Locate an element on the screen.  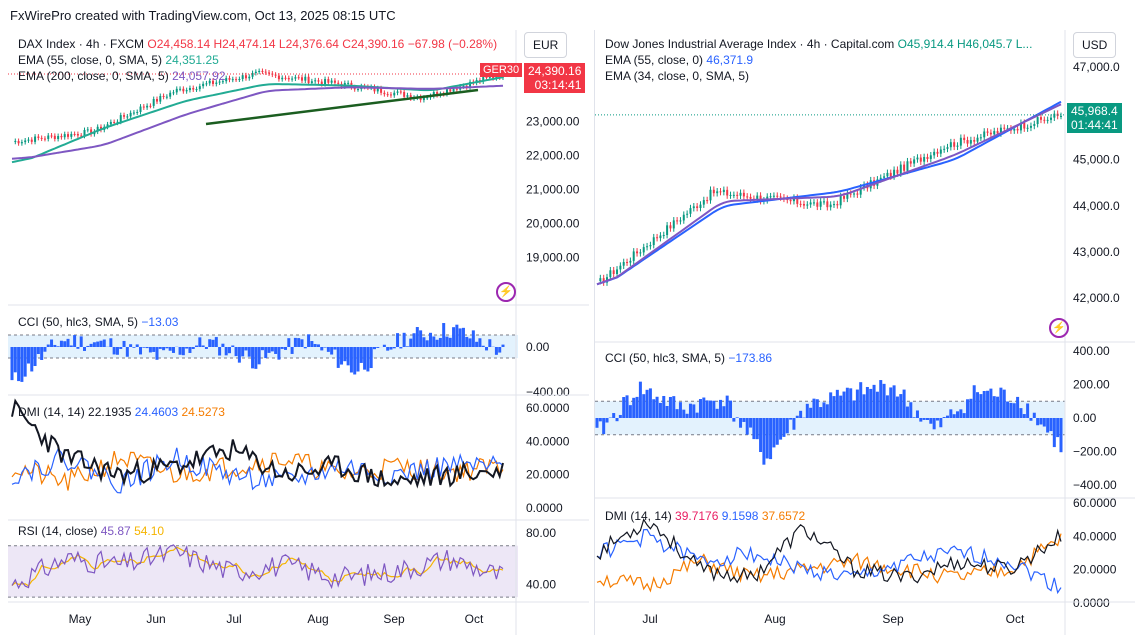
dax-price-tick-label: 23,000.00 is located at coordinates (553, 121).